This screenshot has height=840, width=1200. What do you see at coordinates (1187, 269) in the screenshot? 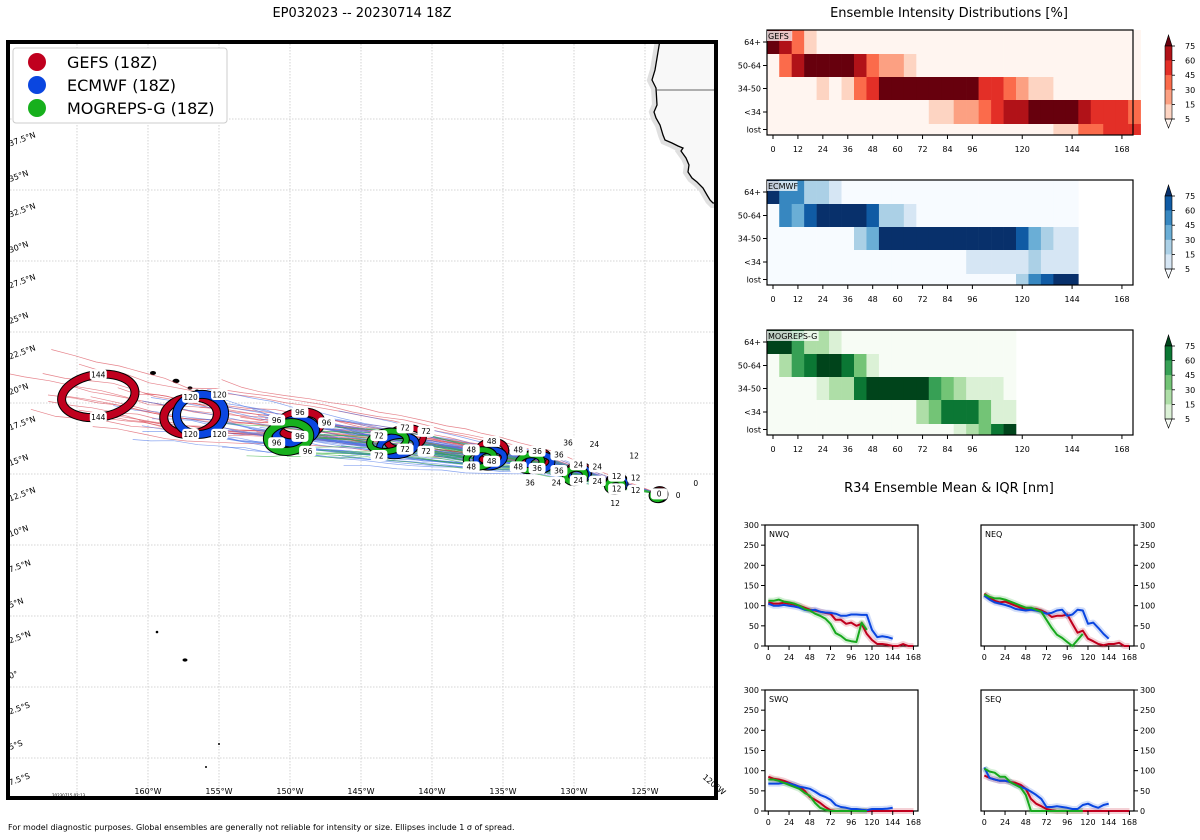
I see `colorbar-tick-label: 5` at bounding box center [1187, 269].